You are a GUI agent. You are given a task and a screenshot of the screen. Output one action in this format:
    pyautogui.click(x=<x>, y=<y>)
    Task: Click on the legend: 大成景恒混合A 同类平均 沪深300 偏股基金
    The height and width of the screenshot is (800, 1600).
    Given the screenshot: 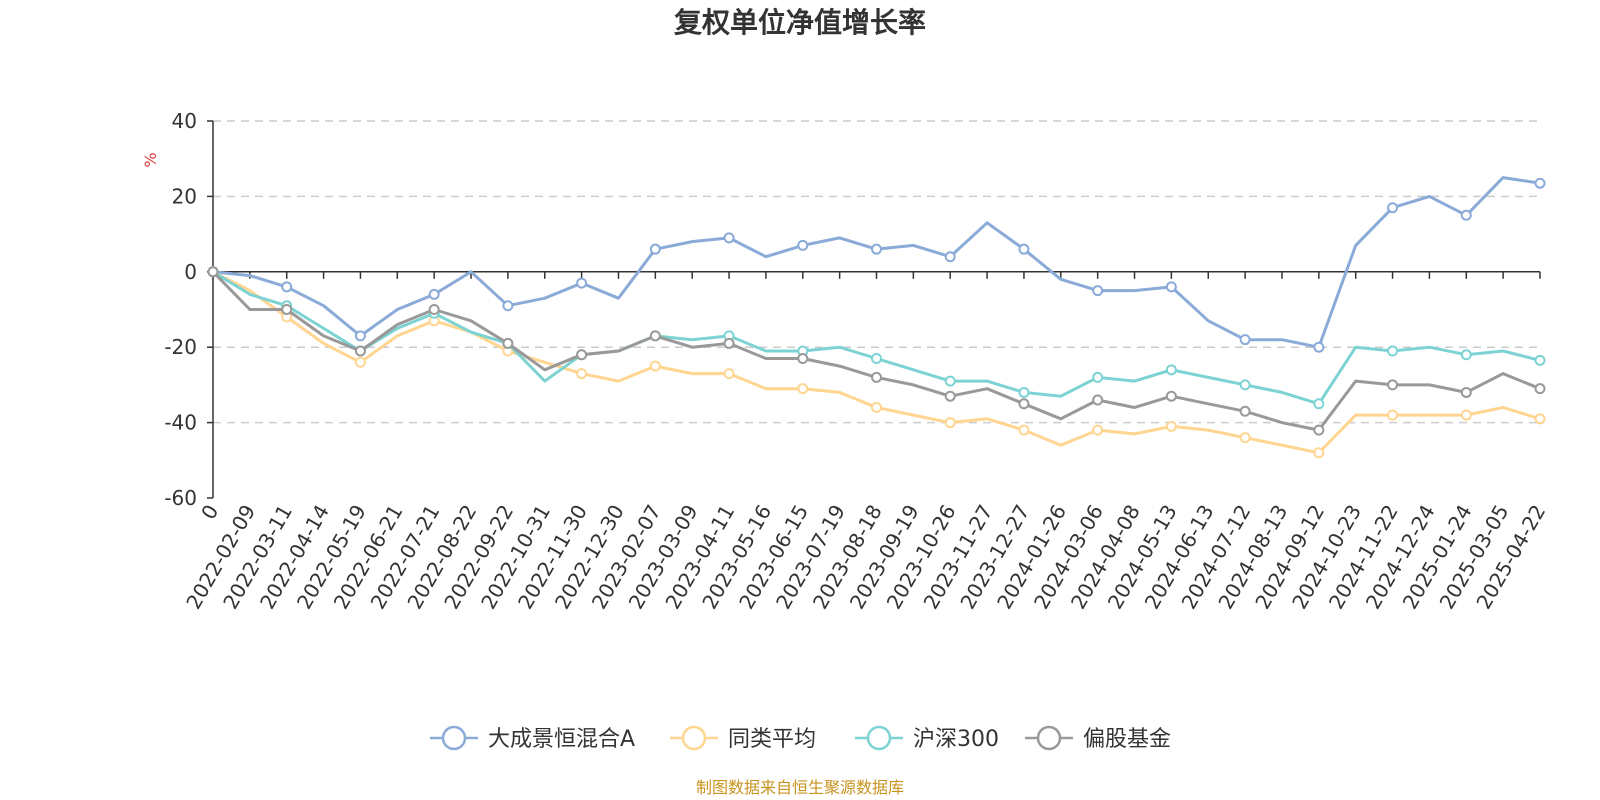 What is the action you would take?
    pyautogui.click(x=800, y=738)
    